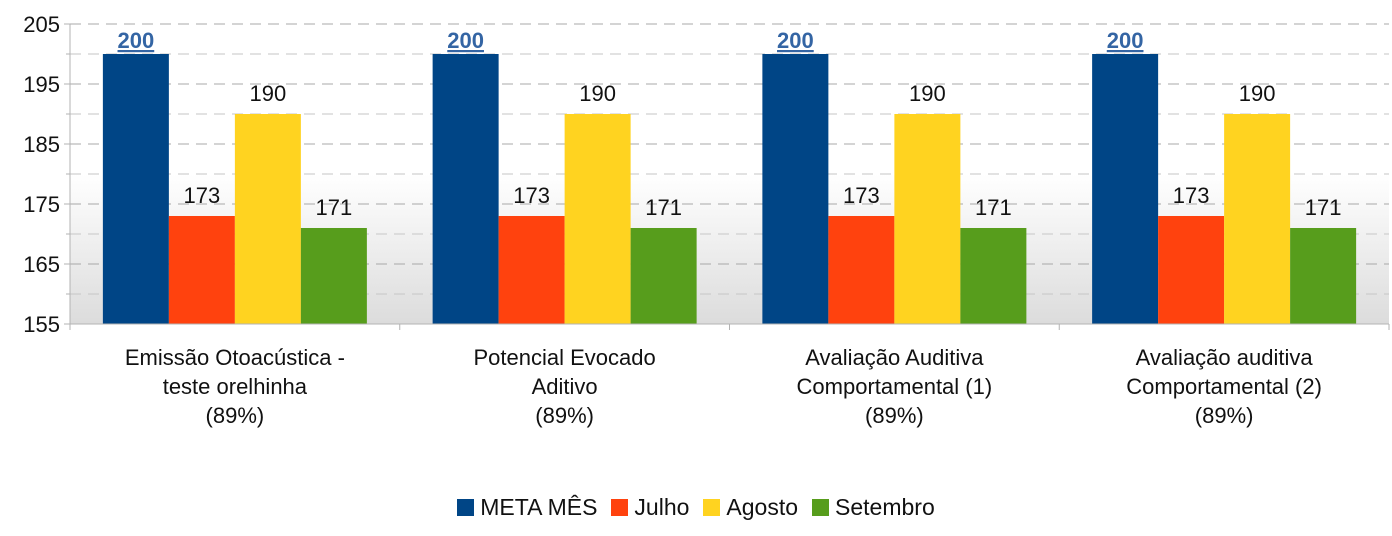  Describe the element at coordinates (539, 507) in the screenshot. I see `legend-label: META MÊS` at that location.